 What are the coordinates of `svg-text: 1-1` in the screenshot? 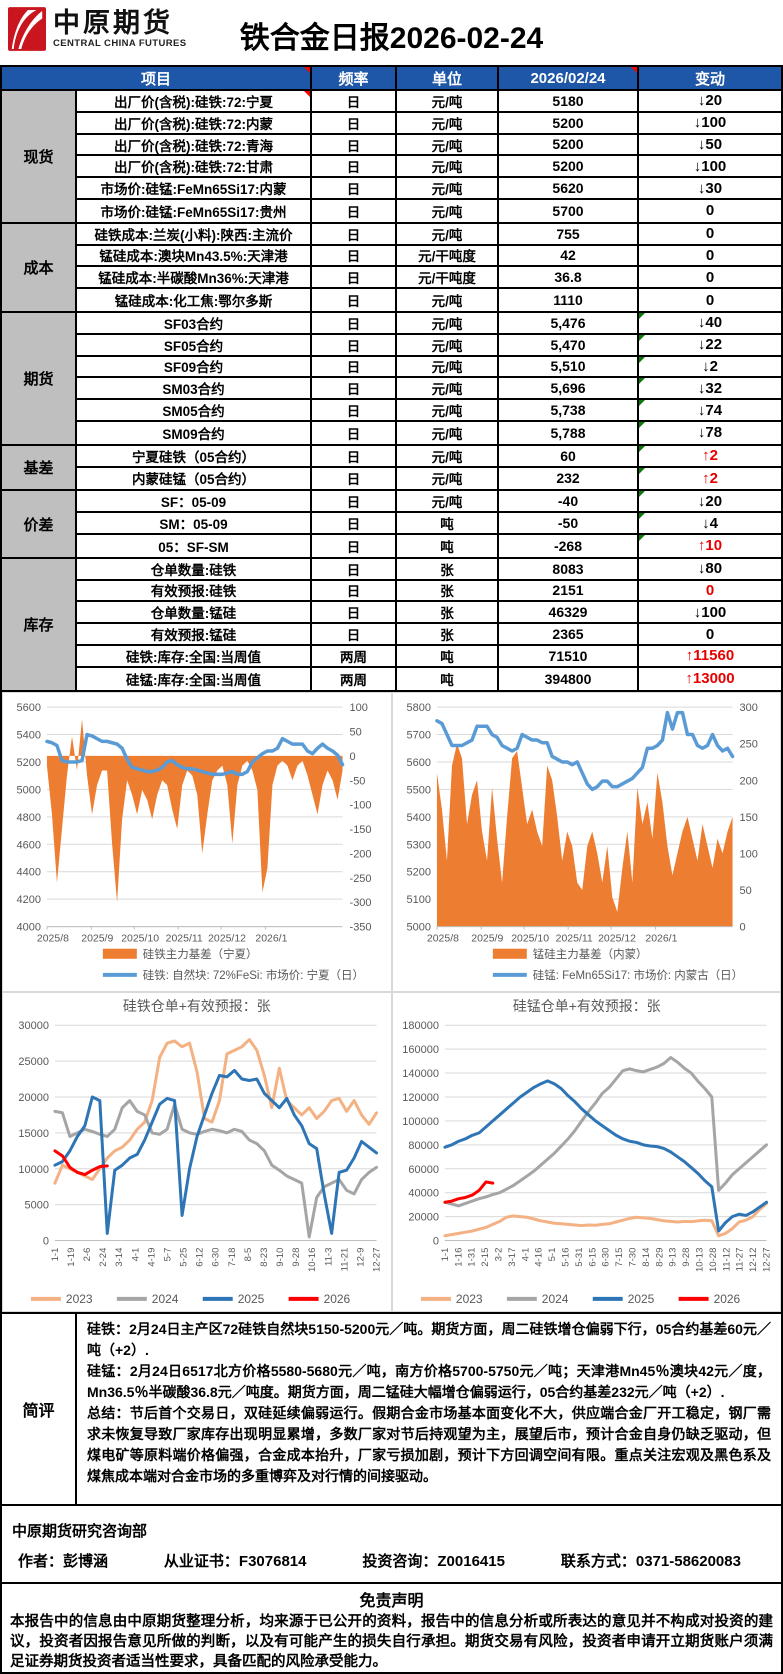 It's located at (444, 1254).